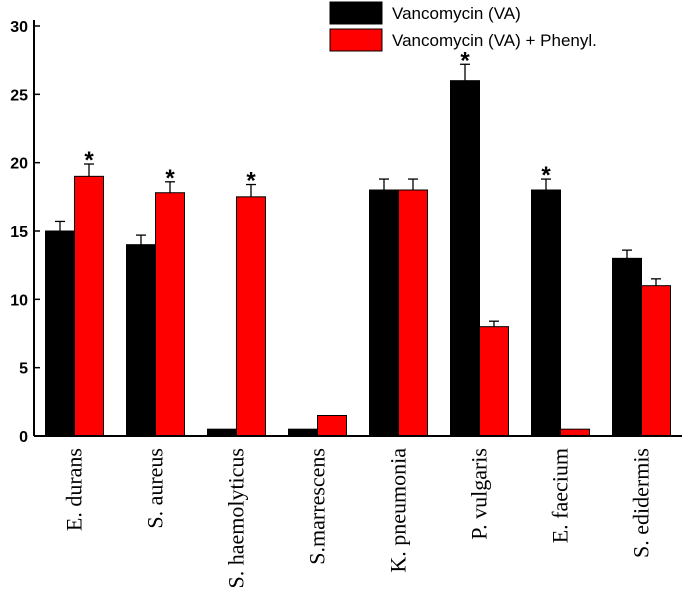 The height and width of the screenshot is (610, 685). What do you see at coordinates (494, 40) in the screenshot?
I see `legend-label: Vancomycin (VA) + Phenyl.` at bounding box center [494, 40].